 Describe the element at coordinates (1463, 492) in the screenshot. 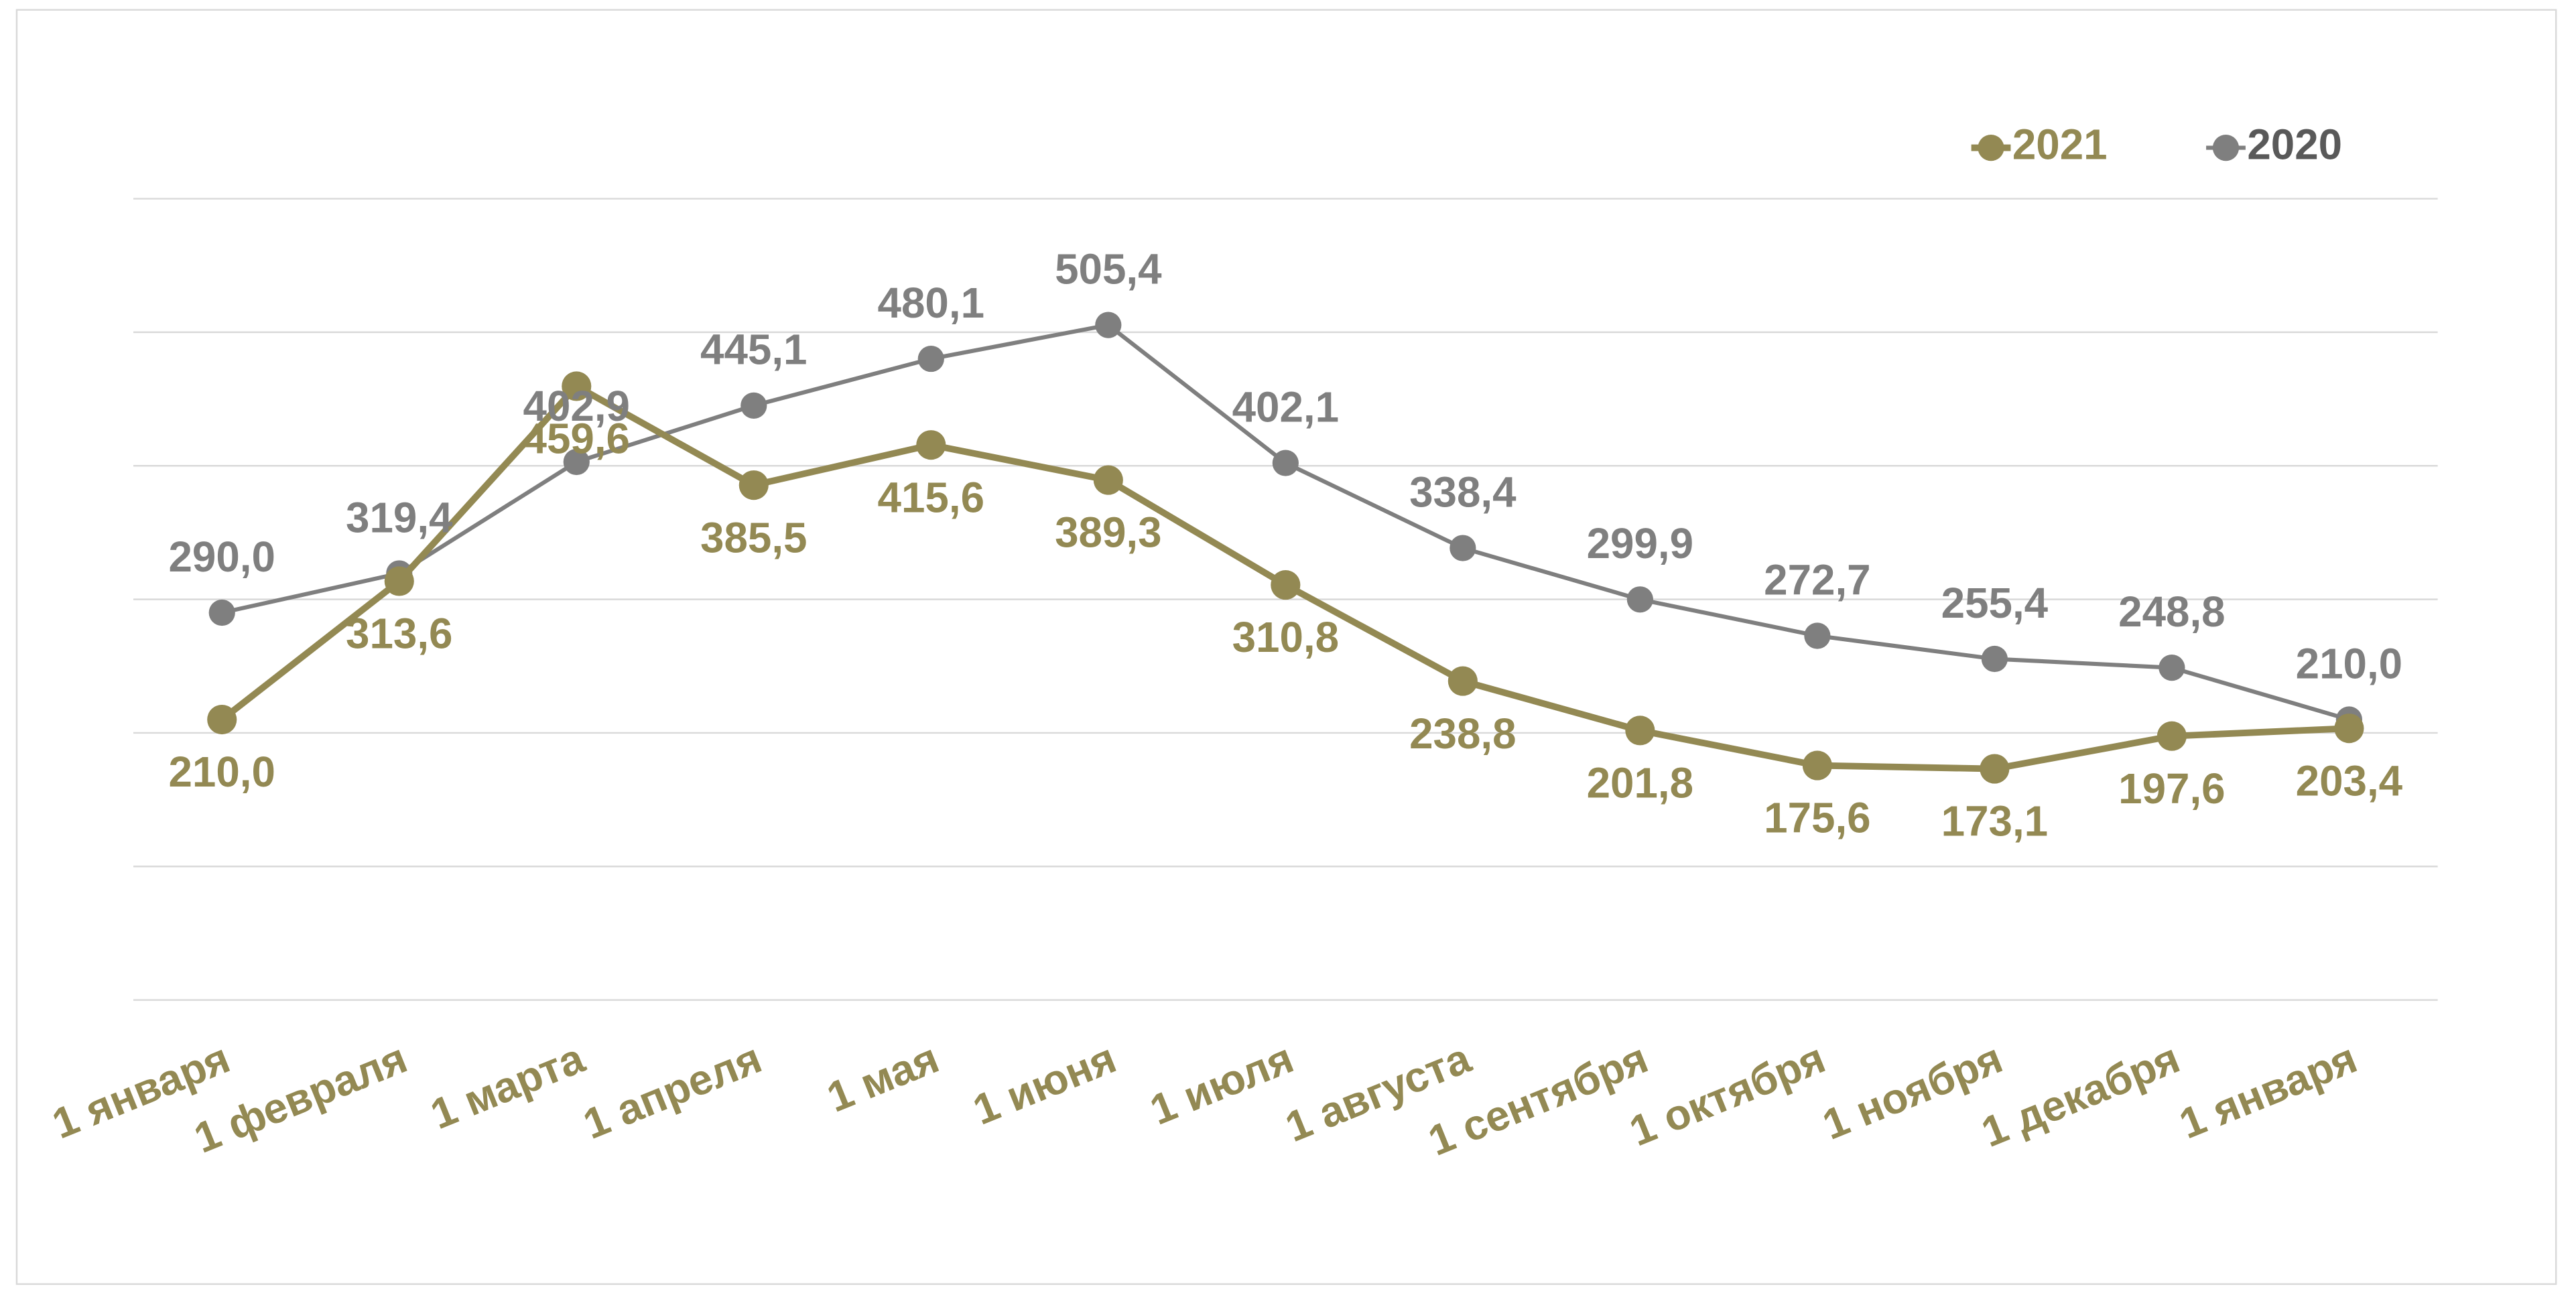

I see `data-label: 338,4` at that location.